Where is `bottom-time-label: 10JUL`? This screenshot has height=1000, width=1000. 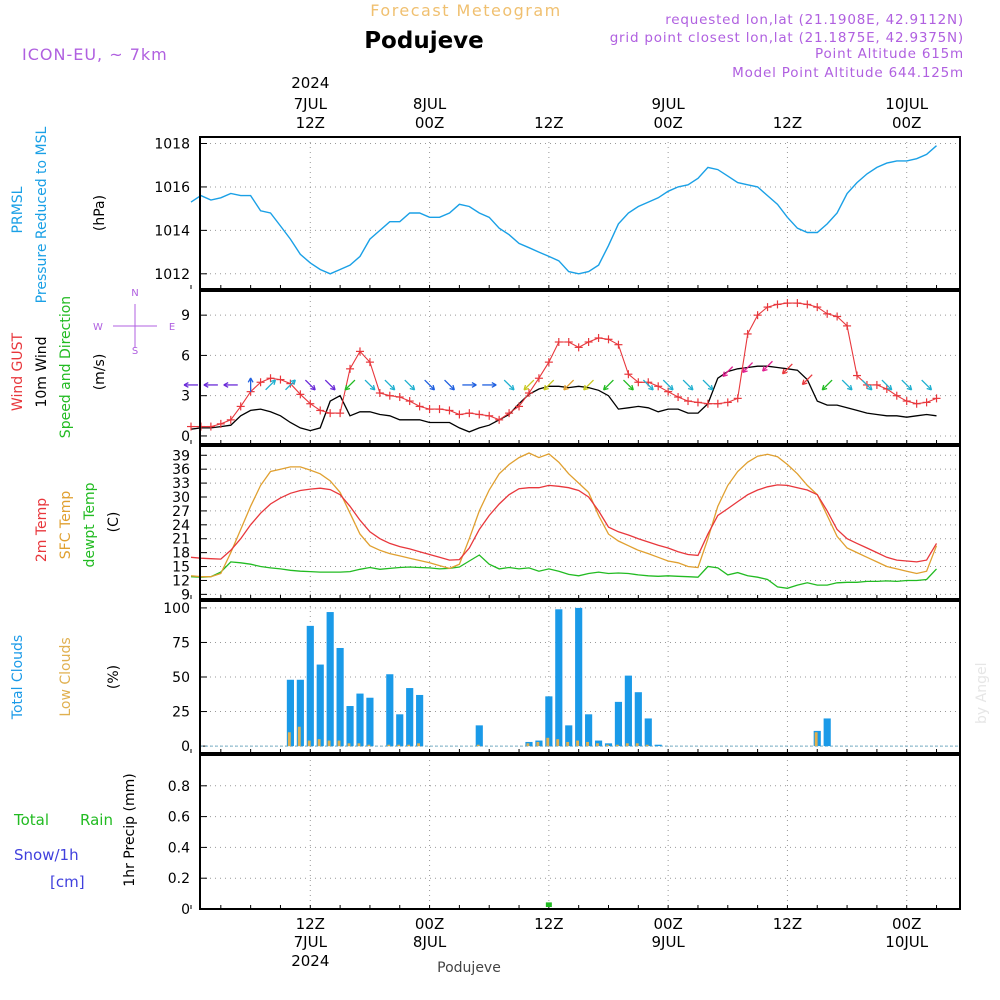 bottom-time-label: 10JUL is located at coordinates (906, 942).